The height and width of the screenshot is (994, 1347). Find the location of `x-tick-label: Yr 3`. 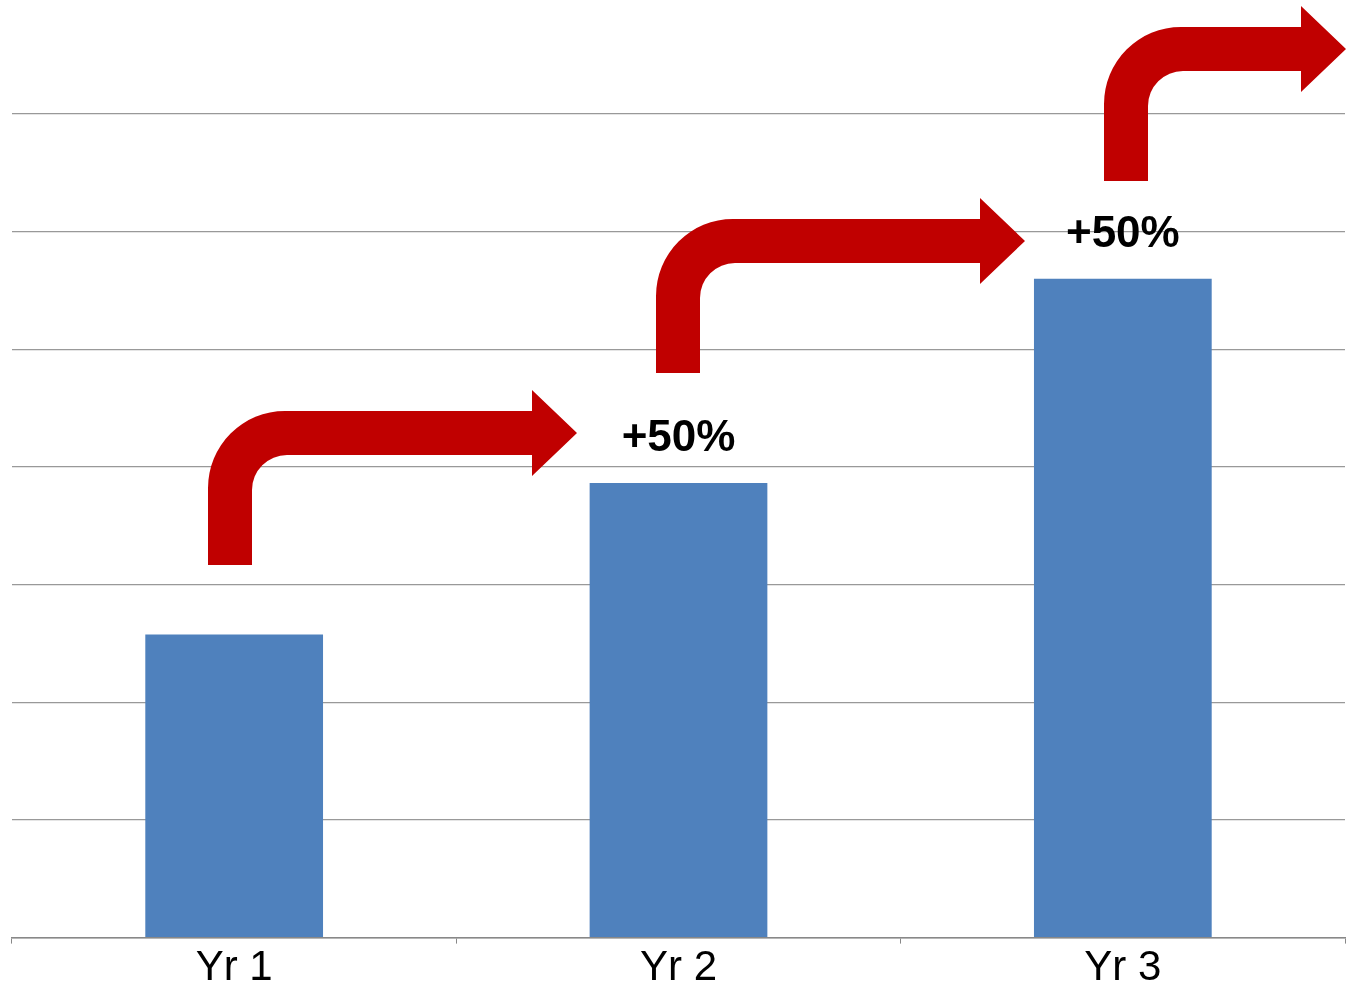

x-tick-label: Yr 3 is located at coordinates (1123, 966).